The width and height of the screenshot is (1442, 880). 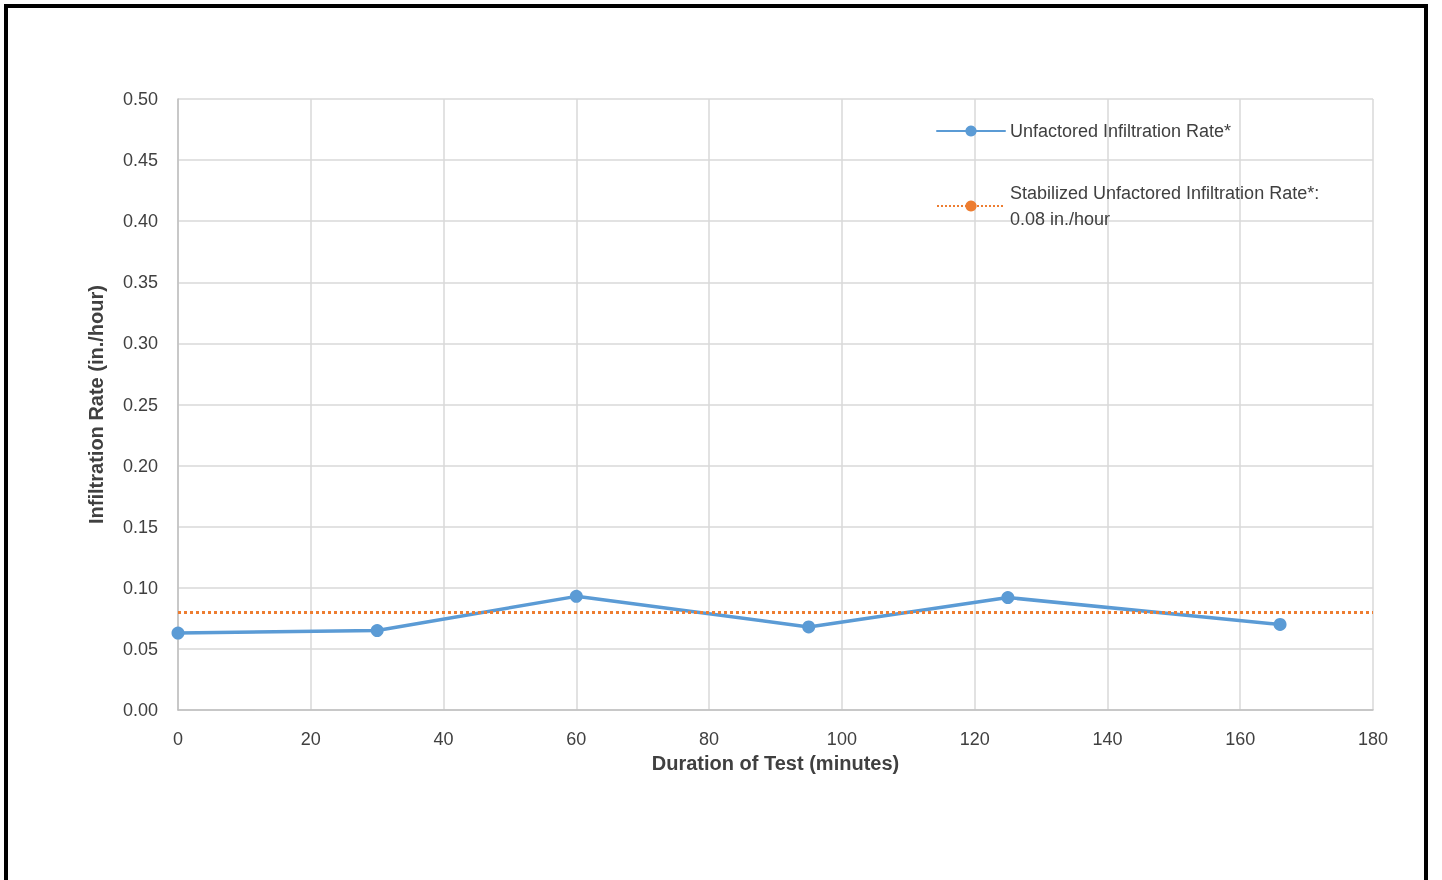 What do you see at coordinates (1107, 739) in the screenshot?
I see `x-tick-label: 140` at bounding box center [1107, 739].